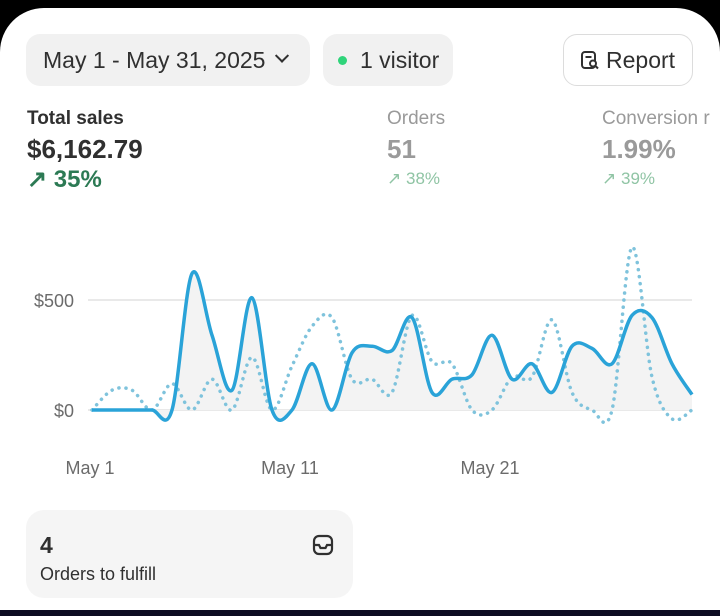 The height and width of the screenshot is (616, 720). I want to click on report-label: Report, so click(641, 59).